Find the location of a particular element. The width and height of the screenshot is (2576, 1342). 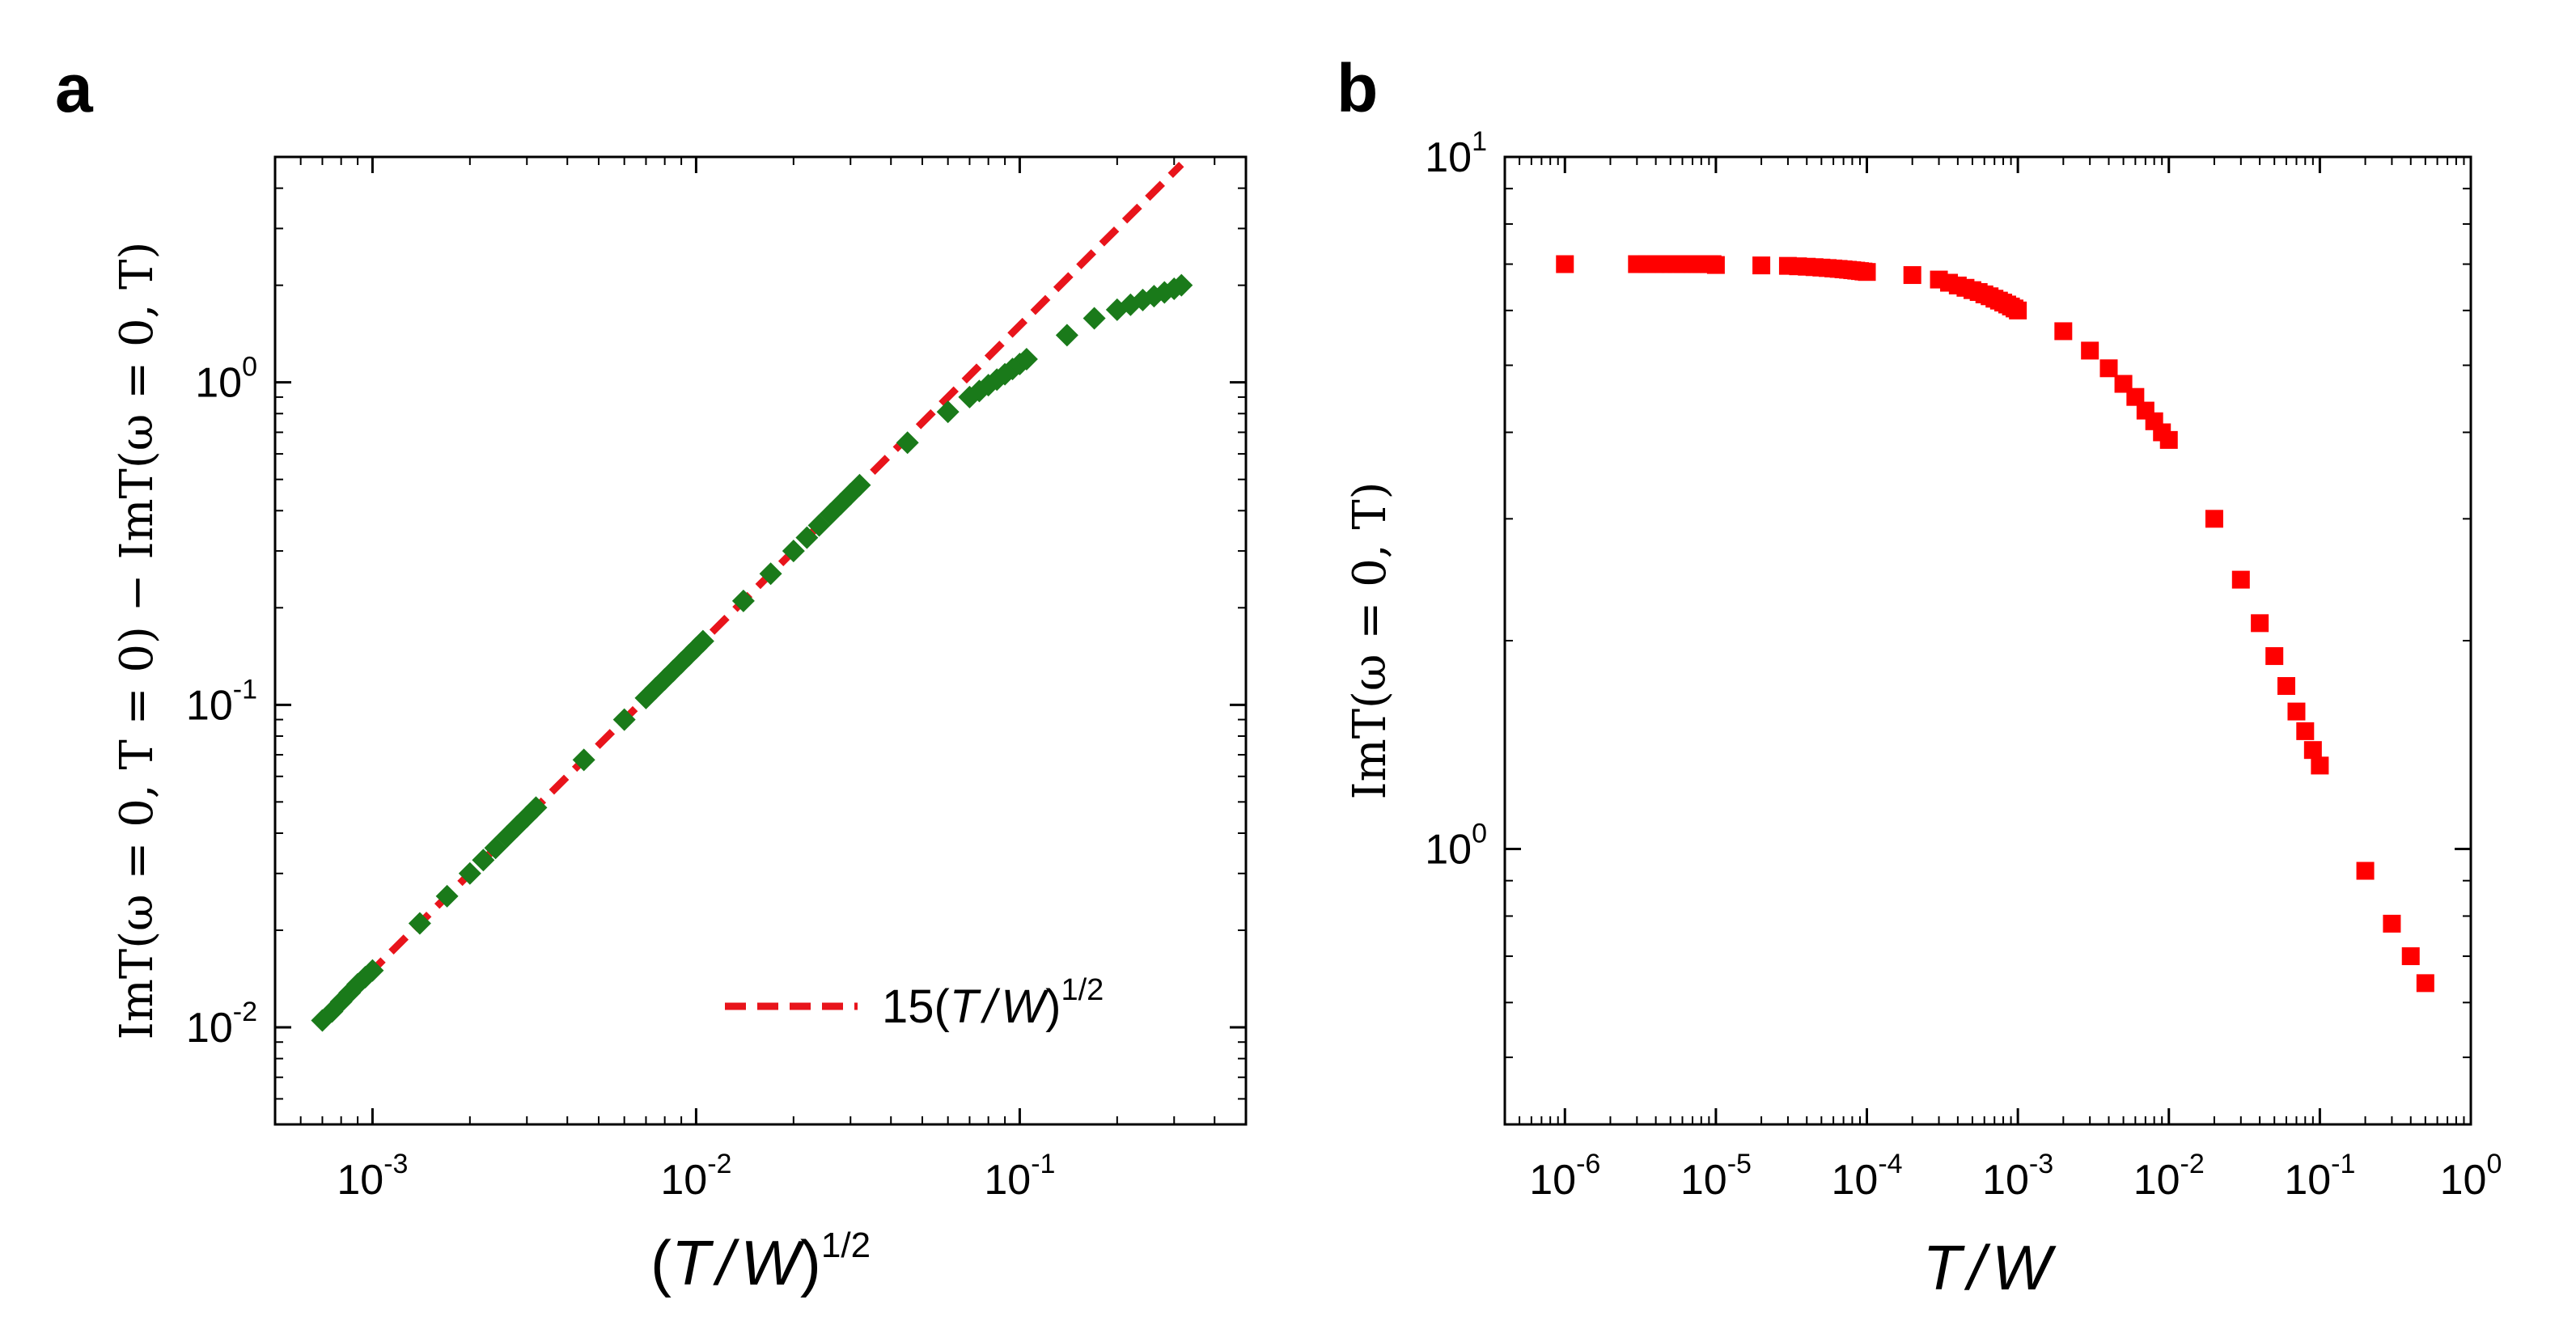

b-x-tick-label: 10⁻¹ is located at coordinates (2319, 1176).